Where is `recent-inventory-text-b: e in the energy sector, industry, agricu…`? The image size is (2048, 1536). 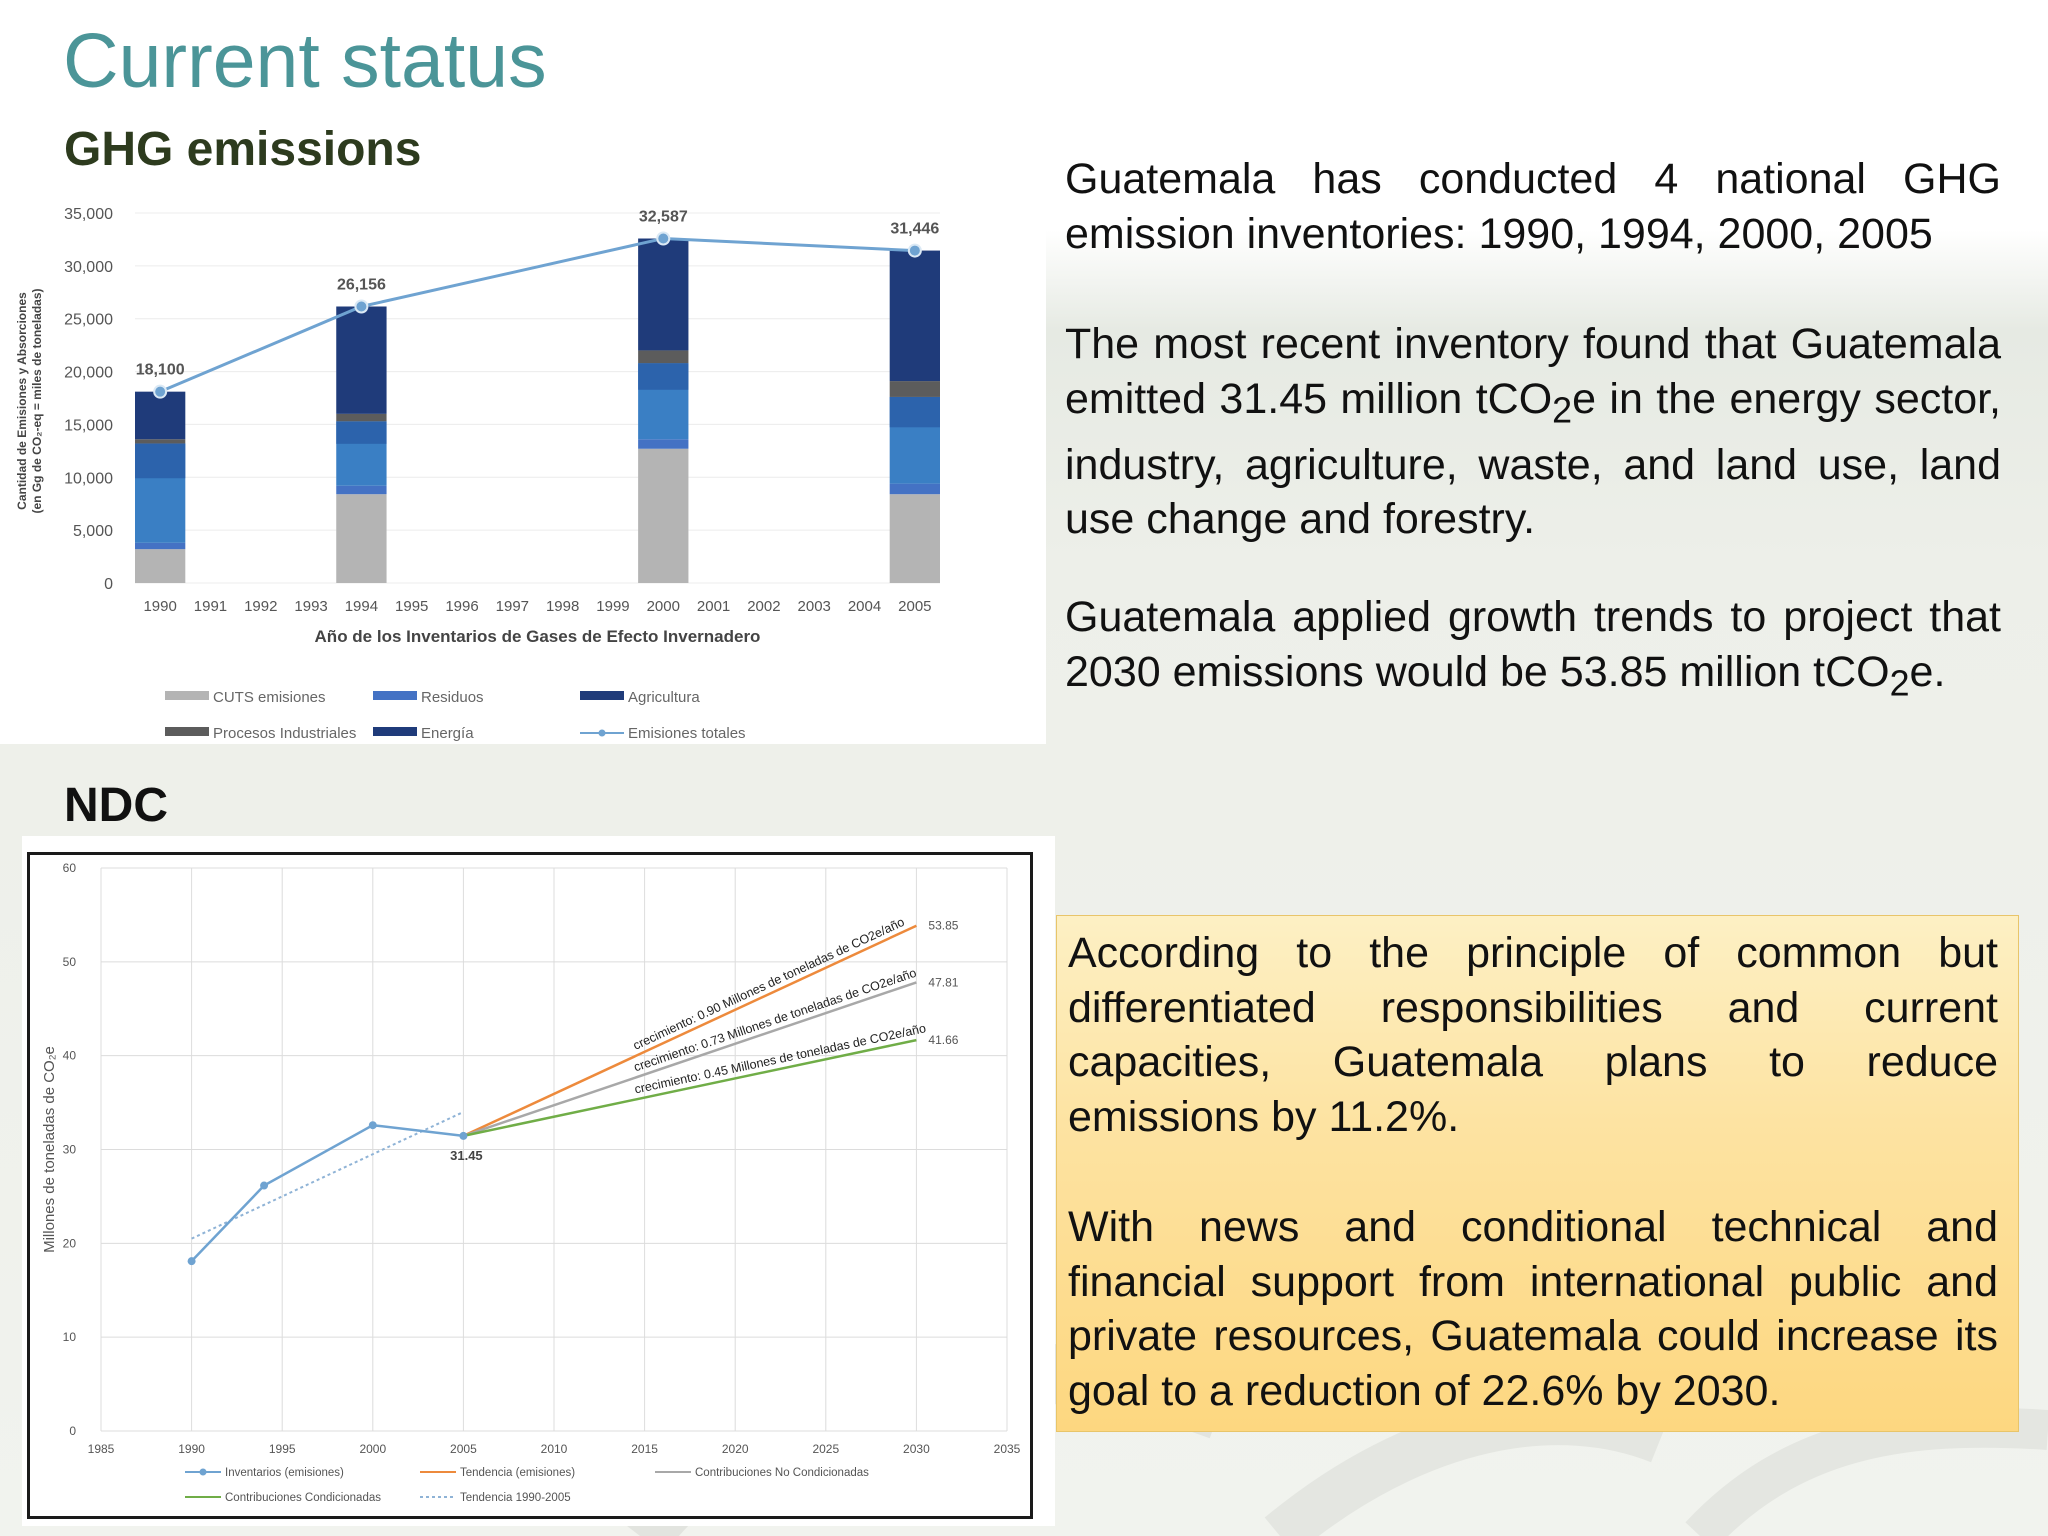
recent-inventory-text-b: e in the energy sector, industry, agricu… is located at coordinates (1533, 459).